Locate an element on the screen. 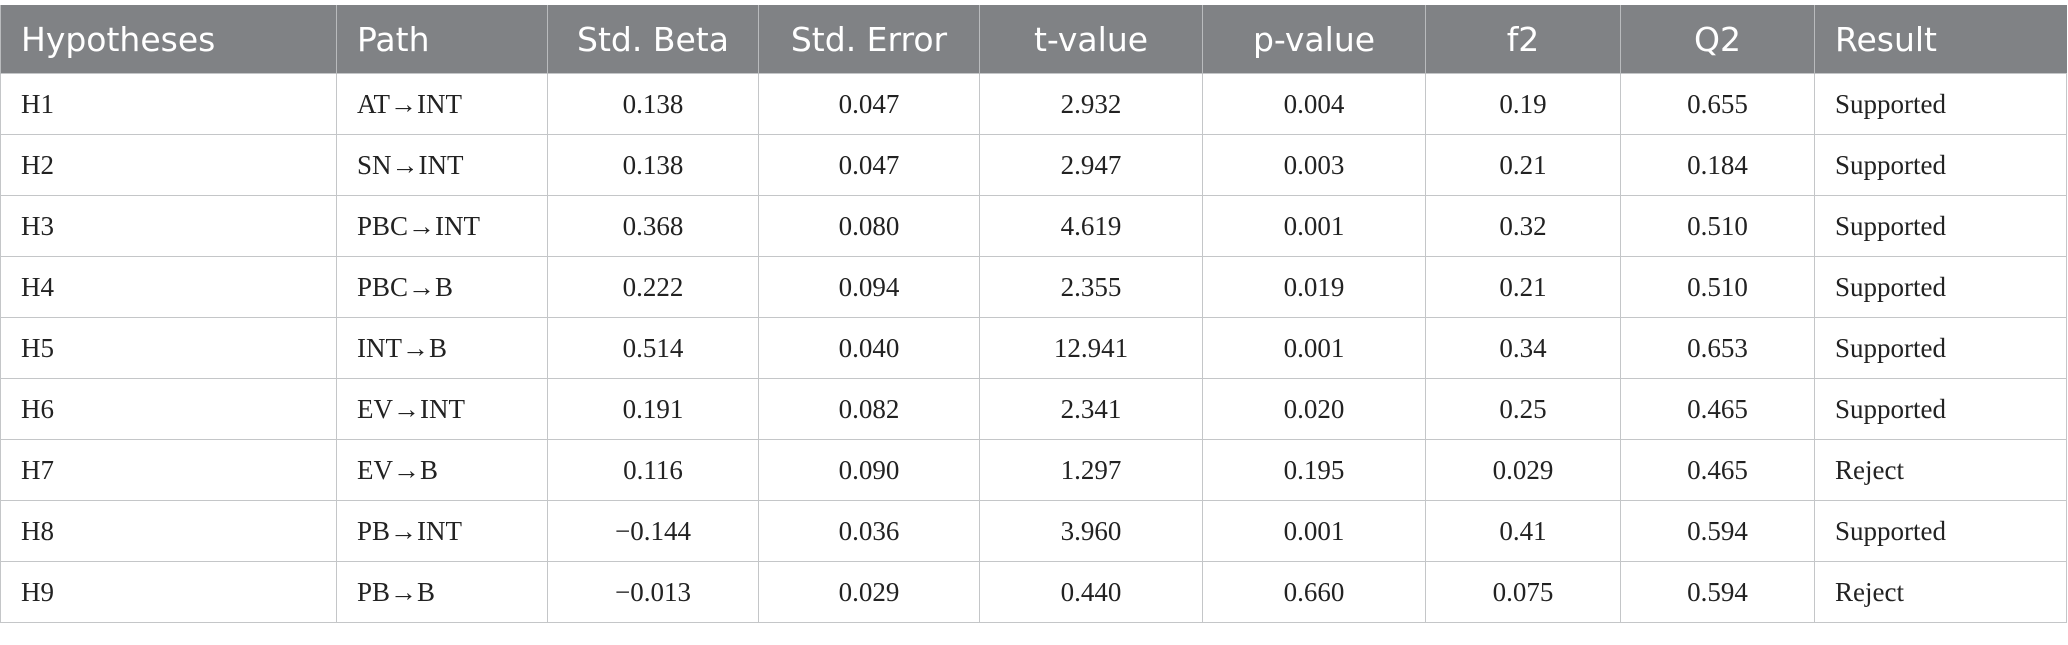 The image size is (2068, 645). table-cell: H9 is located at coordinates (168, 592).